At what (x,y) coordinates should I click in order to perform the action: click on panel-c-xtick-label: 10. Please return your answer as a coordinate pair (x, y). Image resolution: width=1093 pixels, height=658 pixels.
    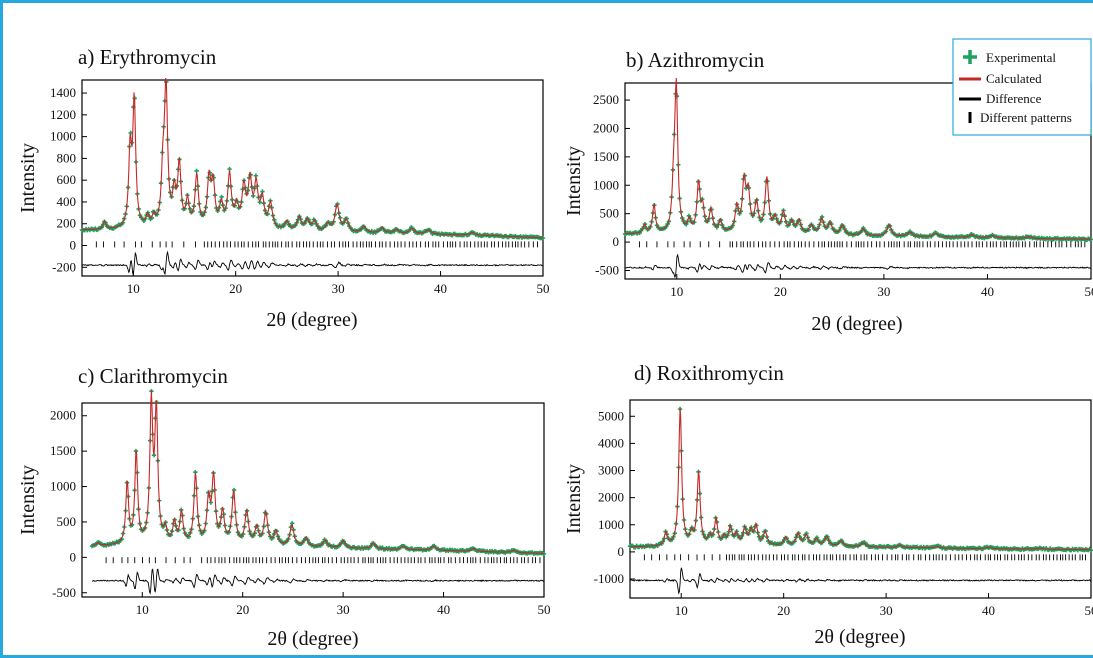
    Looking at the image, I should click on (142, 609).